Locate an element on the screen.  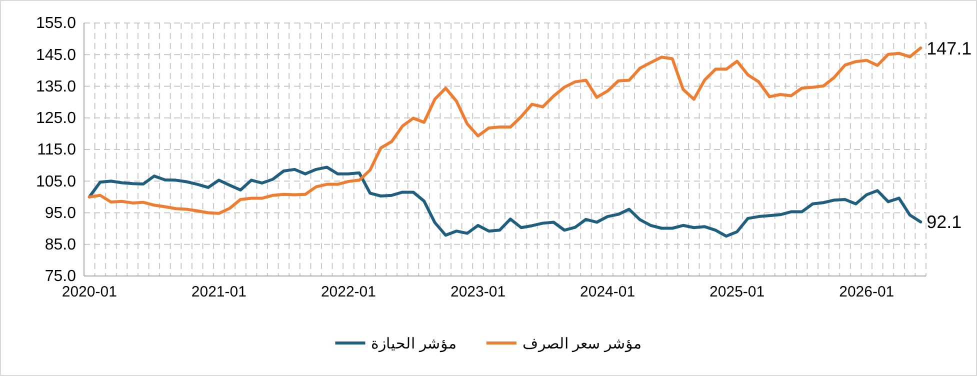
x-tick-label: 2026-01 is located at coordinates (866, 292).